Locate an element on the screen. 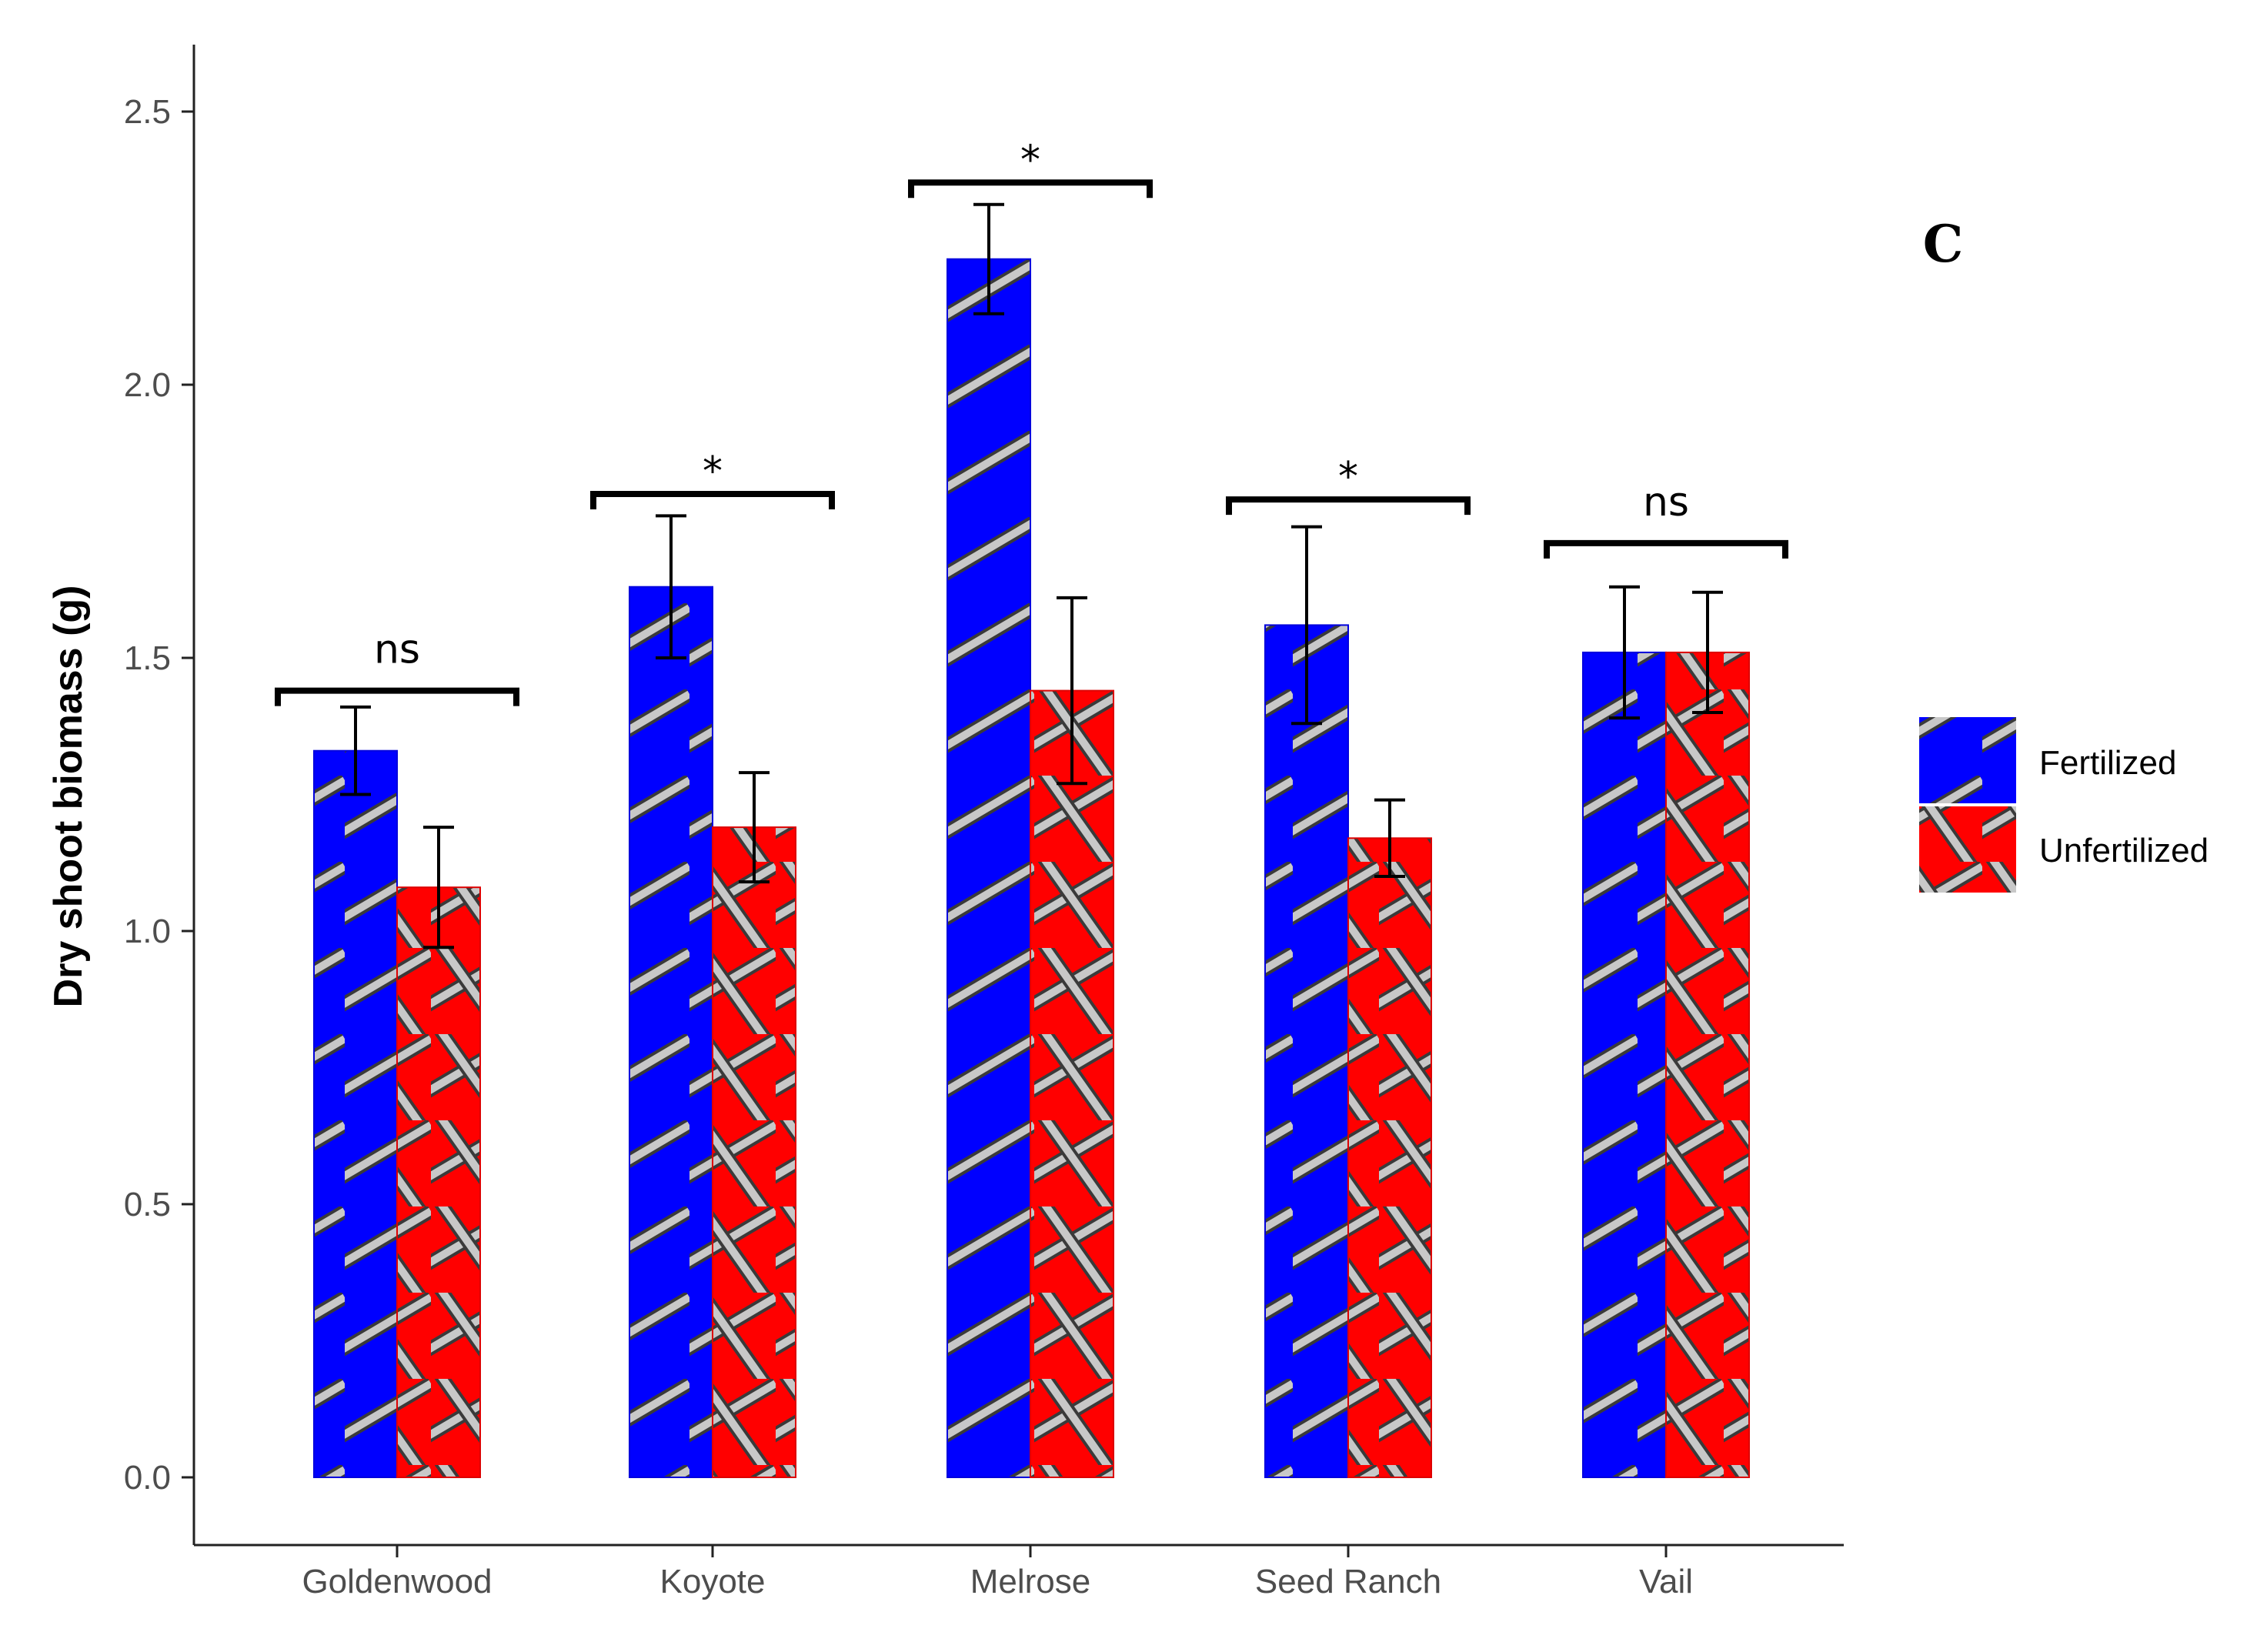 Image resolution: width=2257 pixels, height=1652 pixels. y-tick-label: 2.0 is located at coordinates (147, 385).